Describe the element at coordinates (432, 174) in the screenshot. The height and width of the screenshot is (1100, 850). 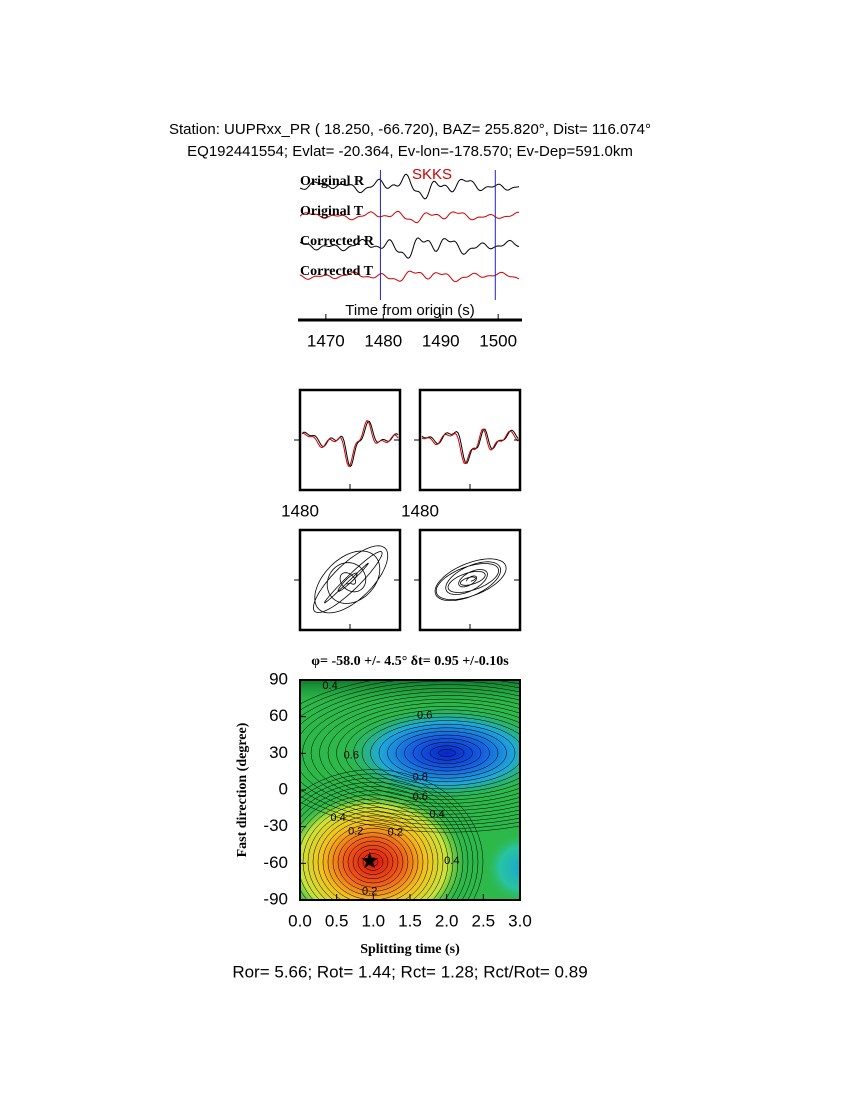
I see `phase-label: SKKS` at that location.